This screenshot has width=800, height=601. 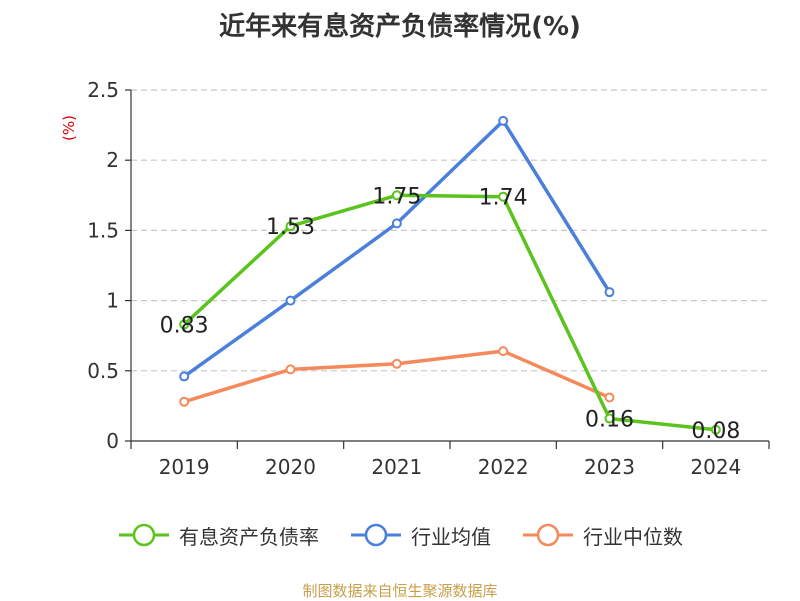 I want to click on y-axis-unit-label: (%), so click(x=69, y=128).